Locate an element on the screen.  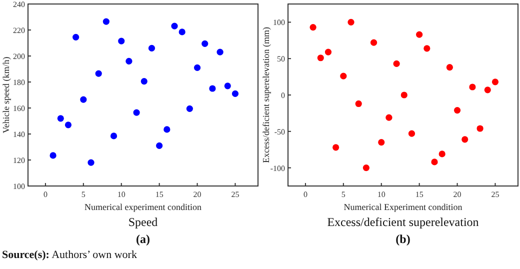
y-tick-label: 120 is located at coordinates (19, 160).